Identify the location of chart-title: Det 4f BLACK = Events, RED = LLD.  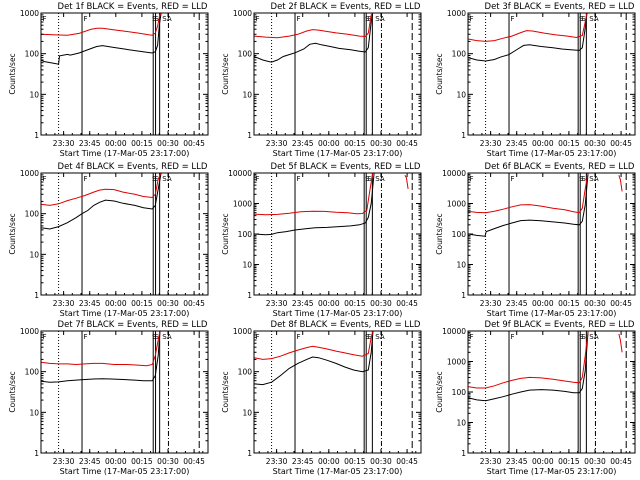
(133, 167).